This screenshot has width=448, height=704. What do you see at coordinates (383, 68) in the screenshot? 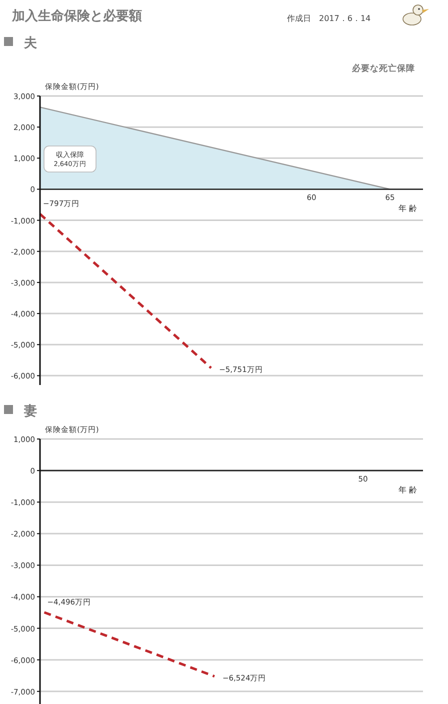
I see `text: 必要な死亡保障` at bounding box center [383, 68].